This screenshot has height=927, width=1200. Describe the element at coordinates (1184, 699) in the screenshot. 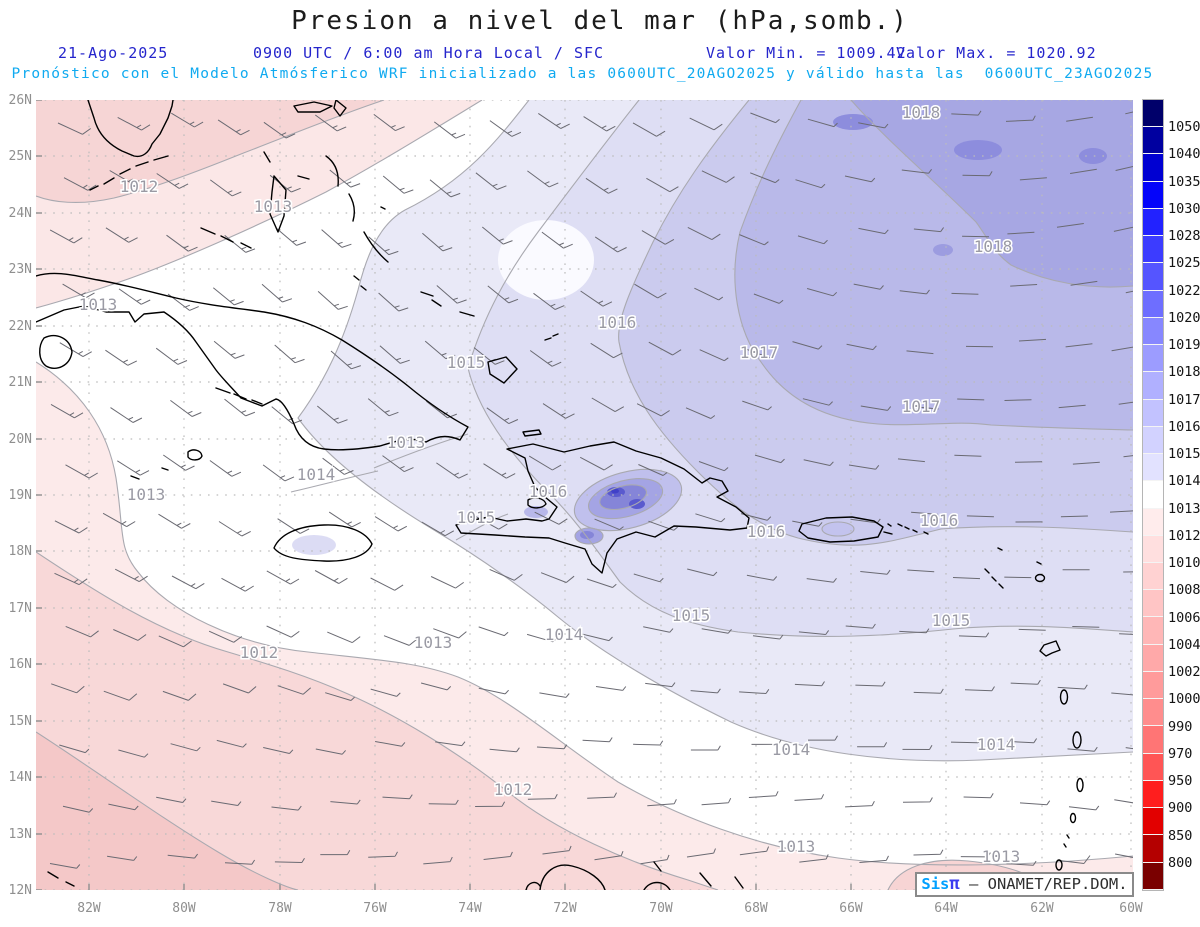

I see `colorbar-label: 1000` at that location.